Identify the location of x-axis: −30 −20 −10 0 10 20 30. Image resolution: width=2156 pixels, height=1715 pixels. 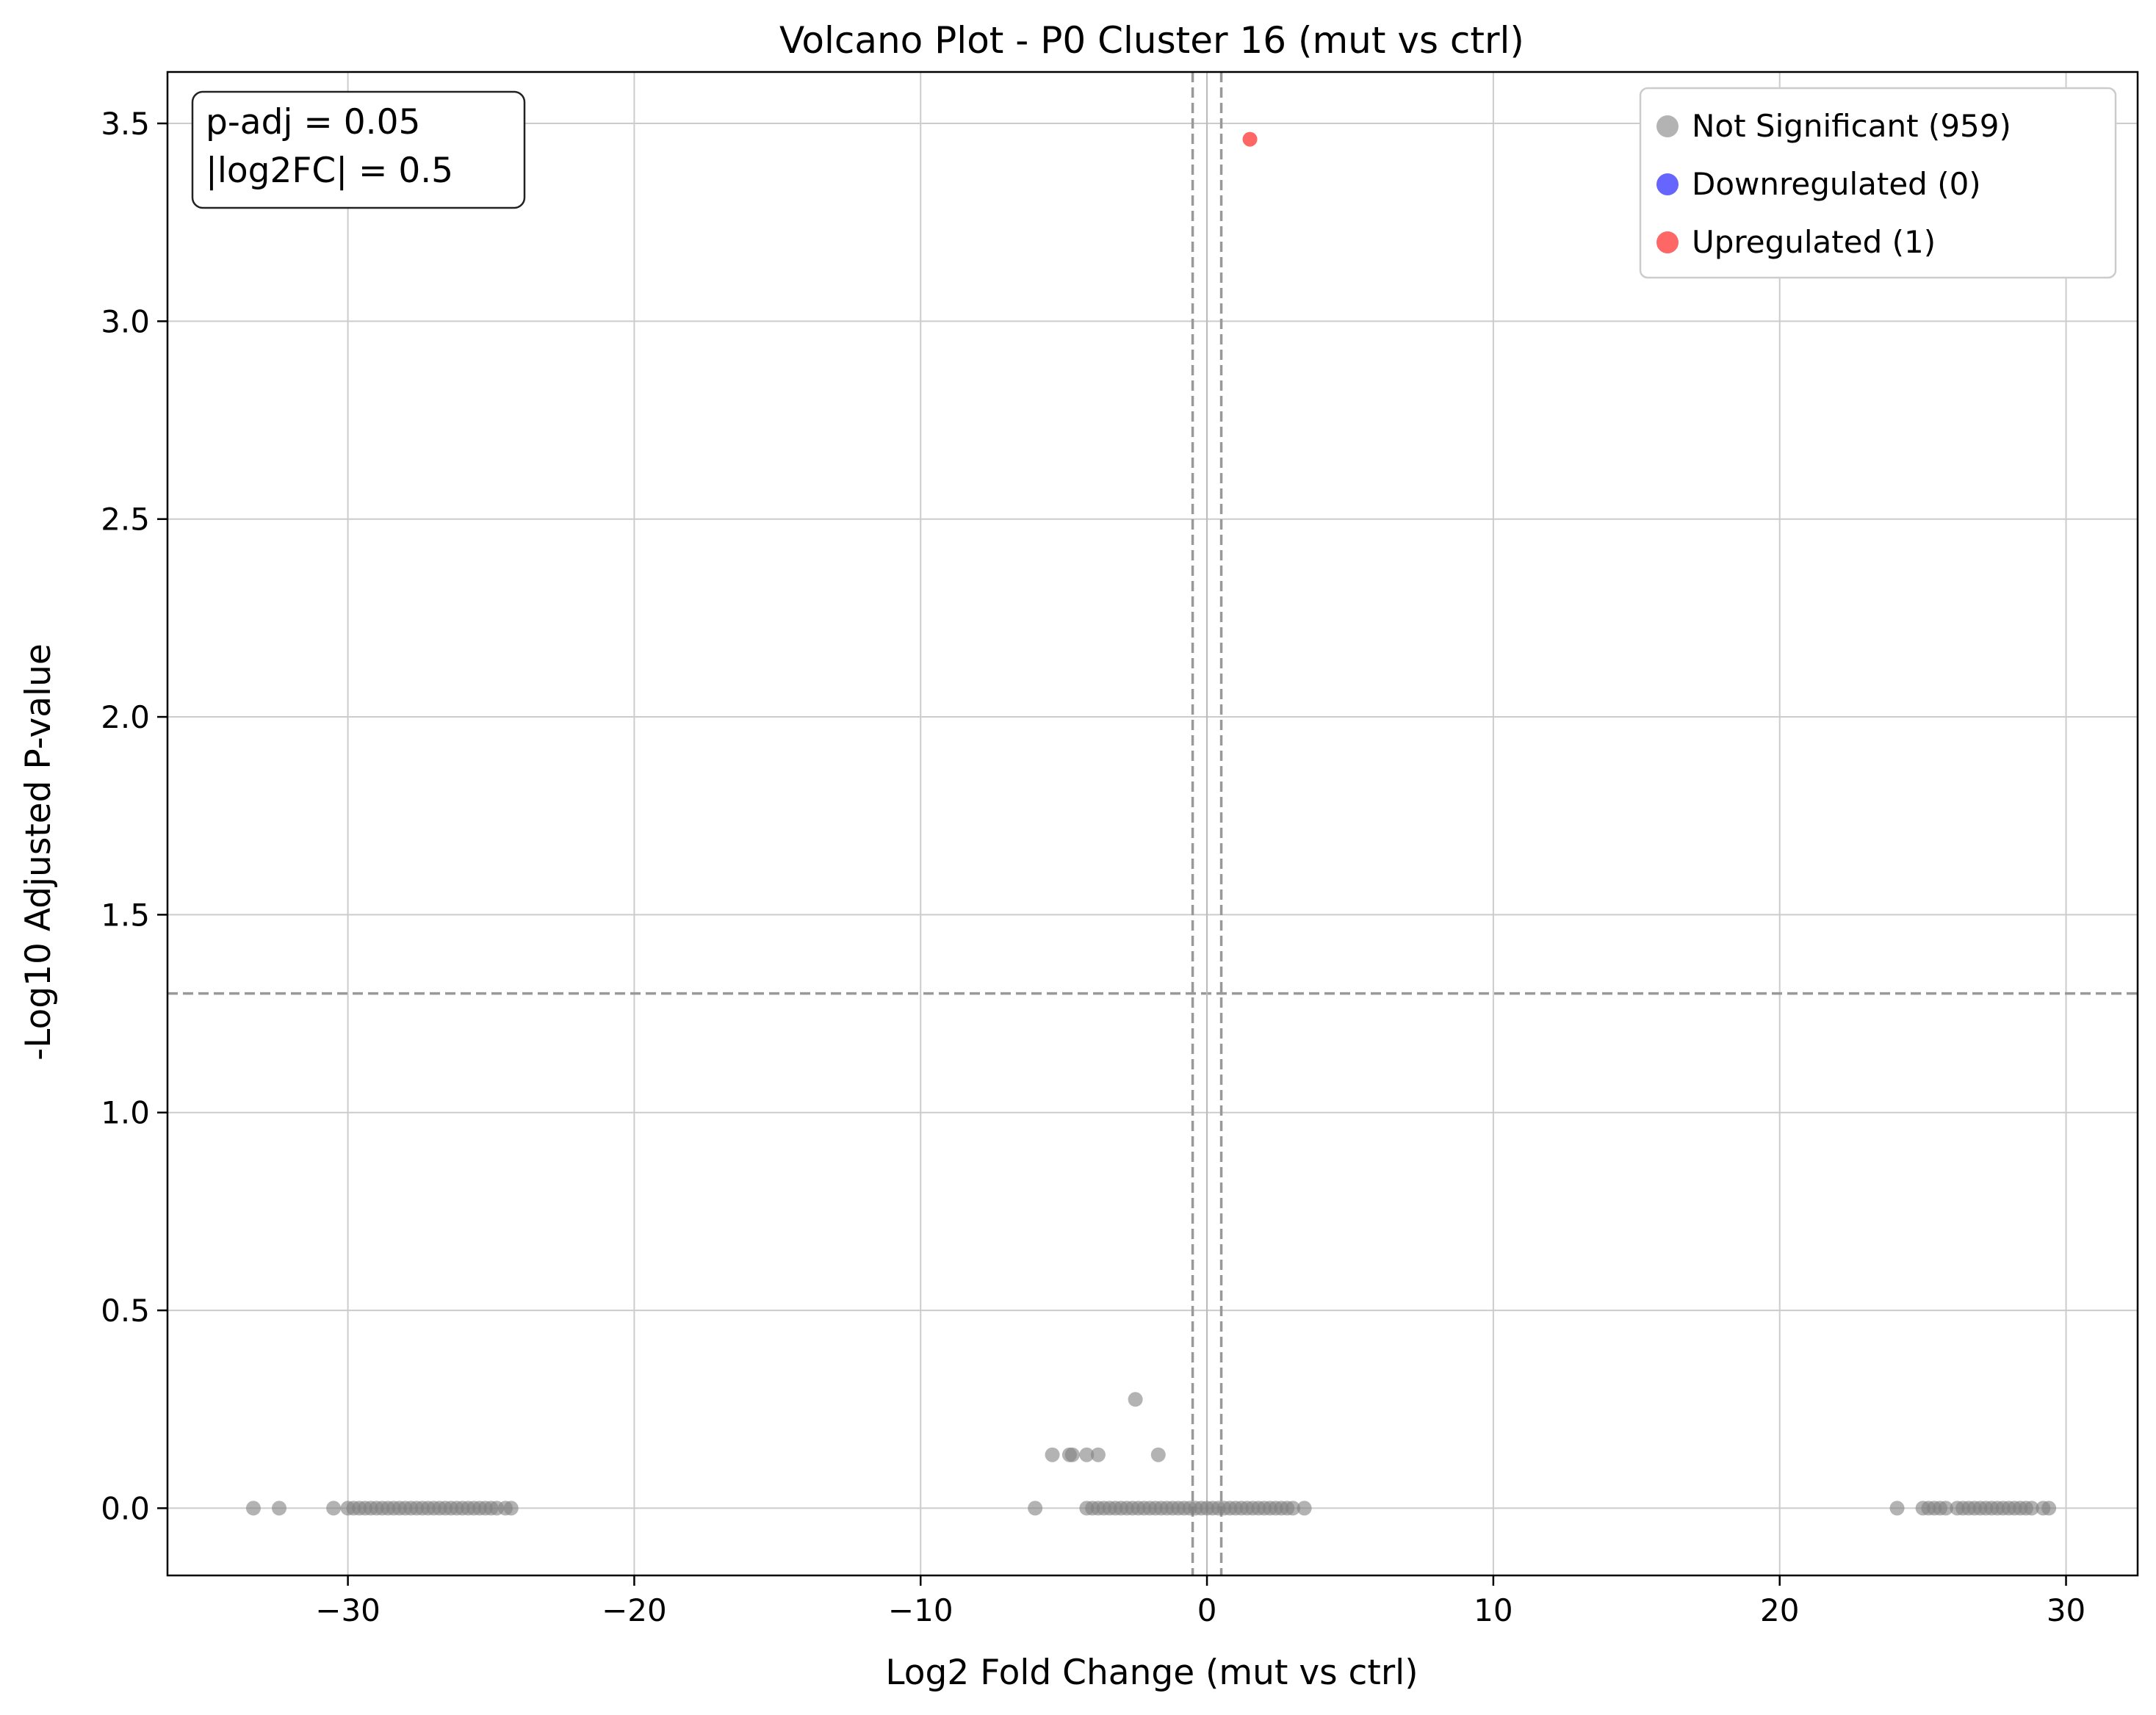
(1200, 1601).